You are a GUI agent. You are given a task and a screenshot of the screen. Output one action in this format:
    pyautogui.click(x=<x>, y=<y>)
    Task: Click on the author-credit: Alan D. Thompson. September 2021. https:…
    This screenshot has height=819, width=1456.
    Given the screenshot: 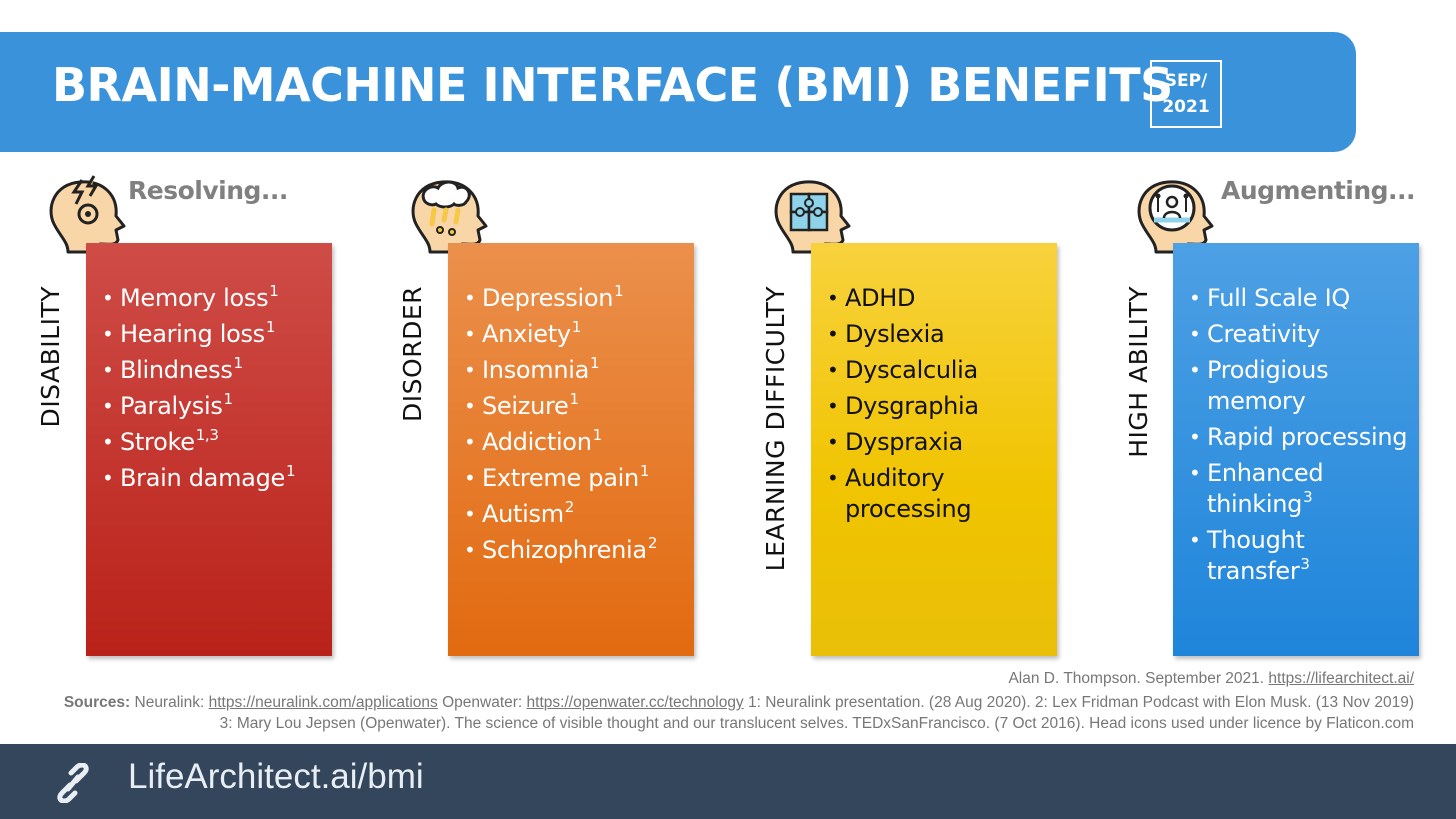 What is the action you would take?
    pyautogui.click(x=1211, y=679)
    